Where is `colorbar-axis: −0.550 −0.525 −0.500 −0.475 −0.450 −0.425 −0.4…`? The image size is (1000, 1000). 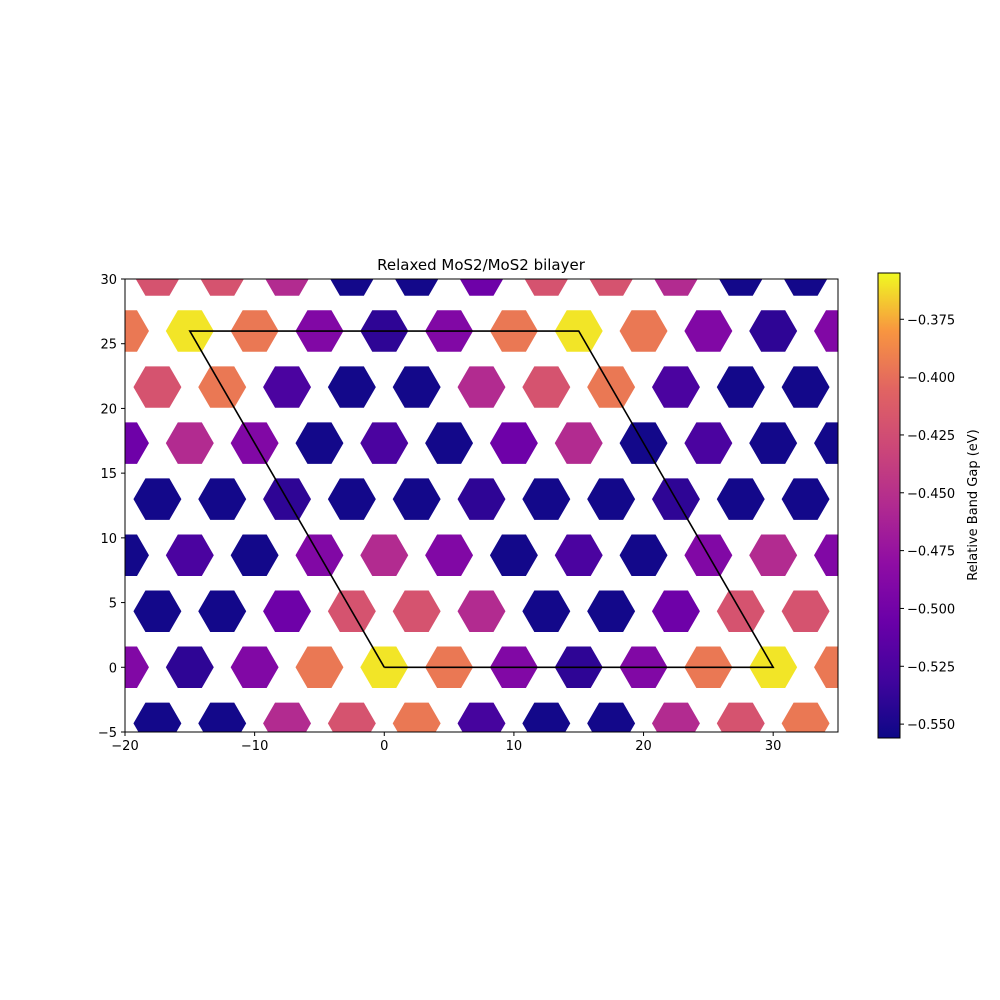 colorbar-axis: −0.550 −0.525 −0.500 −0.475 −0.450 −0.425 −0.4… is located at coordinates (927, 523).